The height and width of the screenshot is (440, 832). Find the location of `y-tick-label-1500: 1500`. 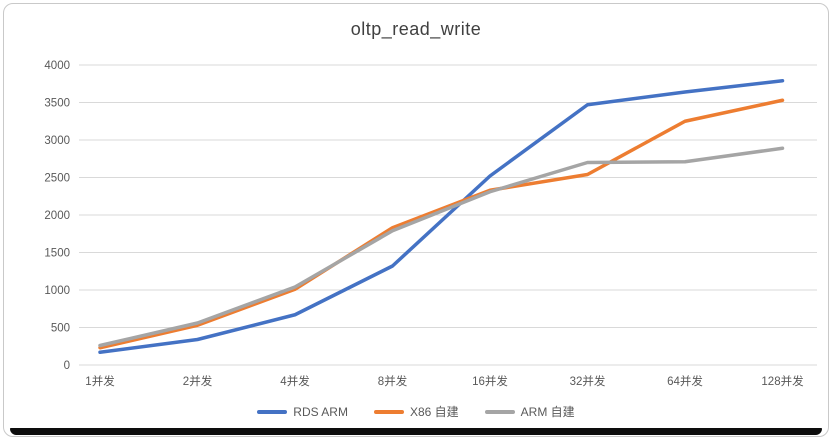

y-tick-label-1500: 1500 is located at coordinates (57, 254).